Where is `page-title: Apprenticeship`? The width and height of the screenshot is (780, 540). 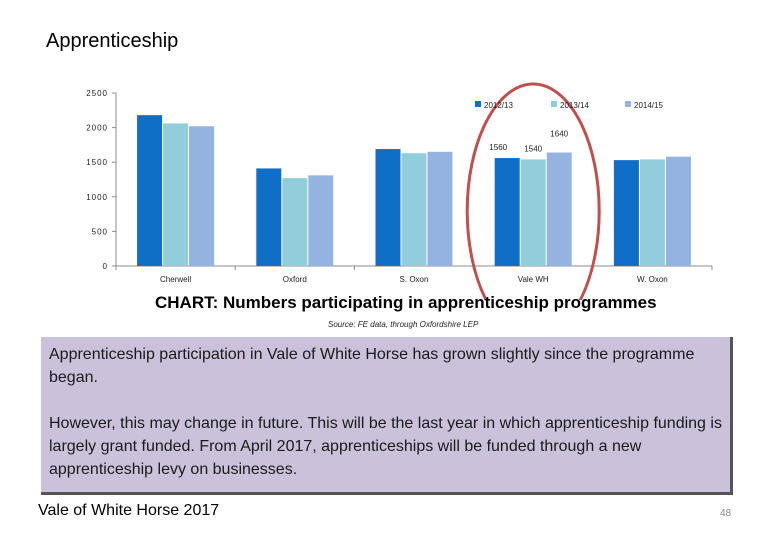 page-title: Apprenticeship is located at coordinates (112, 41).